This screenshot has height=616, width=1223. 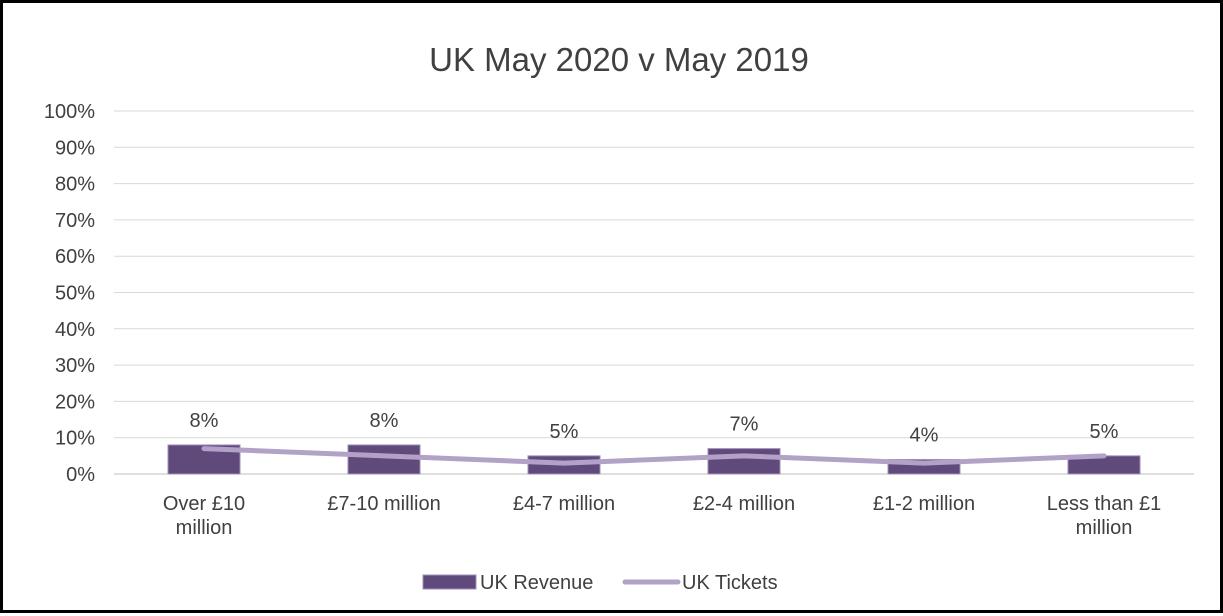 I want to click on x-category-label: £4-7 million, so click(x=564, y=504).